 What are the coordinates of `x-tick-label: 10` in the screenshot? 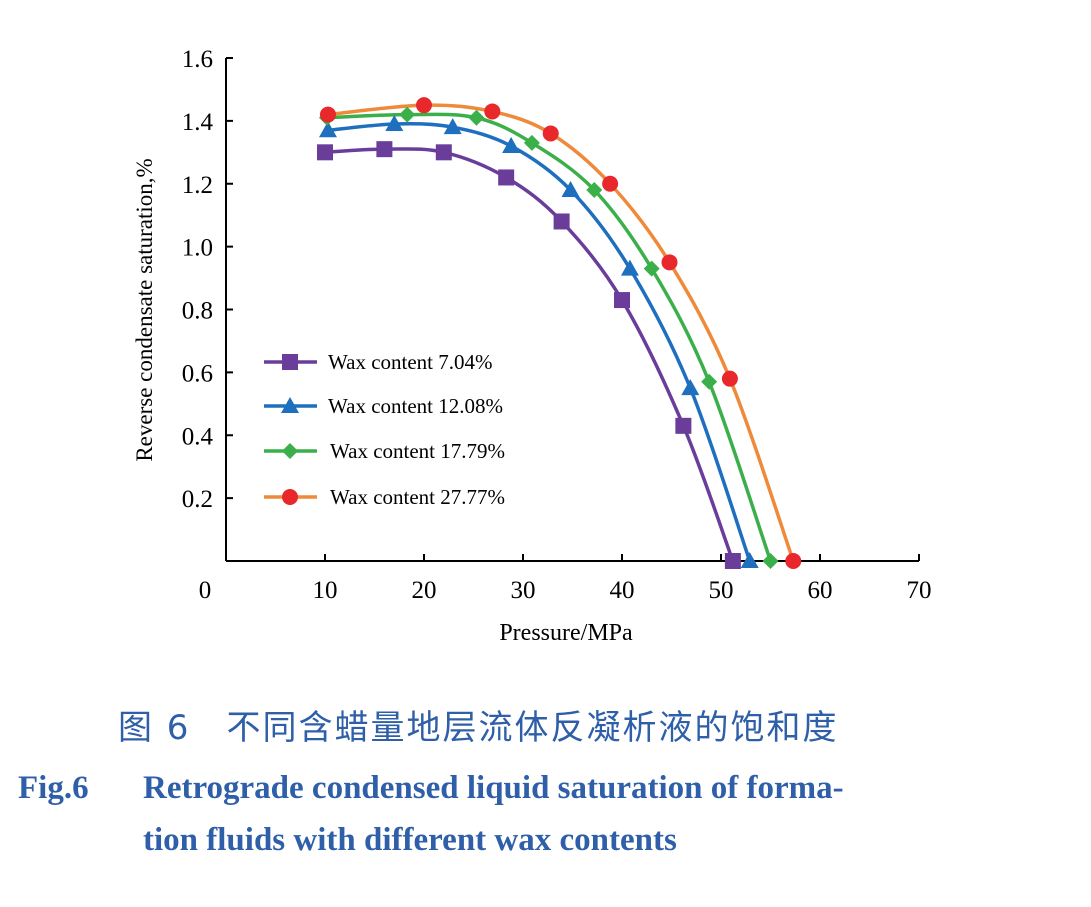 It's located at (325, 590).